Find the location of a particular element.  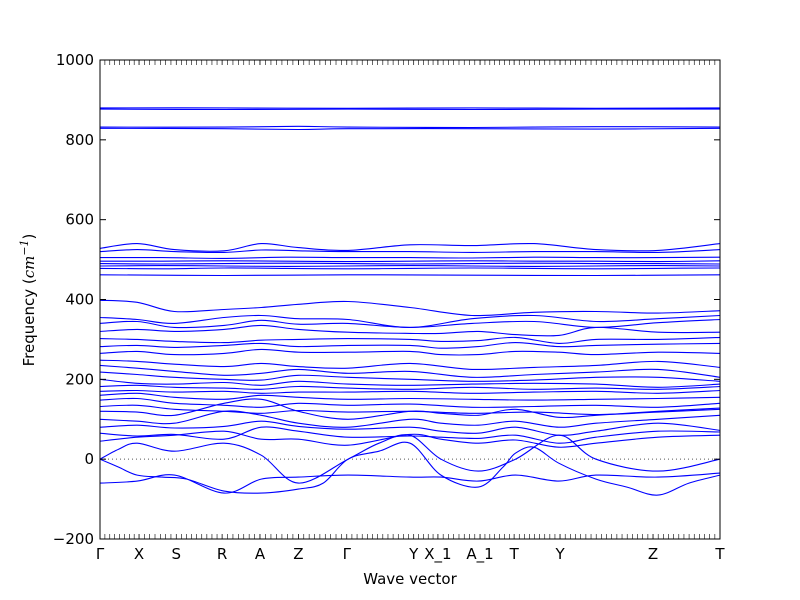

y-tick-label: 0 is located at coordinates (89, 459).